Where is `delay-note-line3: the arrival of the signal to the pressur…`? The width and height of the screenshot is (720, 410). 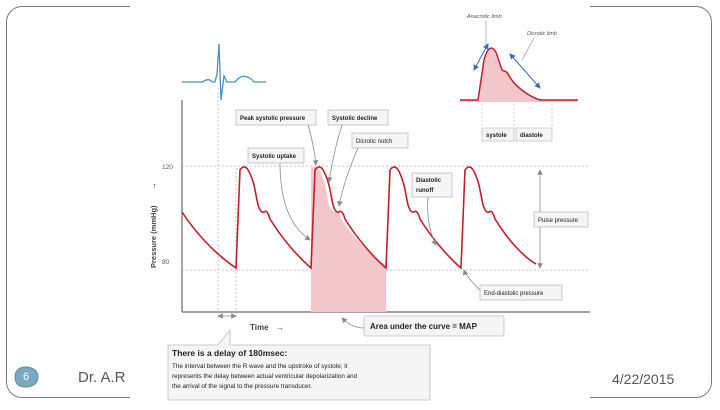
delay-note-line3: the arrival of the signal to the pressur… is located at coordinates (242, 386).